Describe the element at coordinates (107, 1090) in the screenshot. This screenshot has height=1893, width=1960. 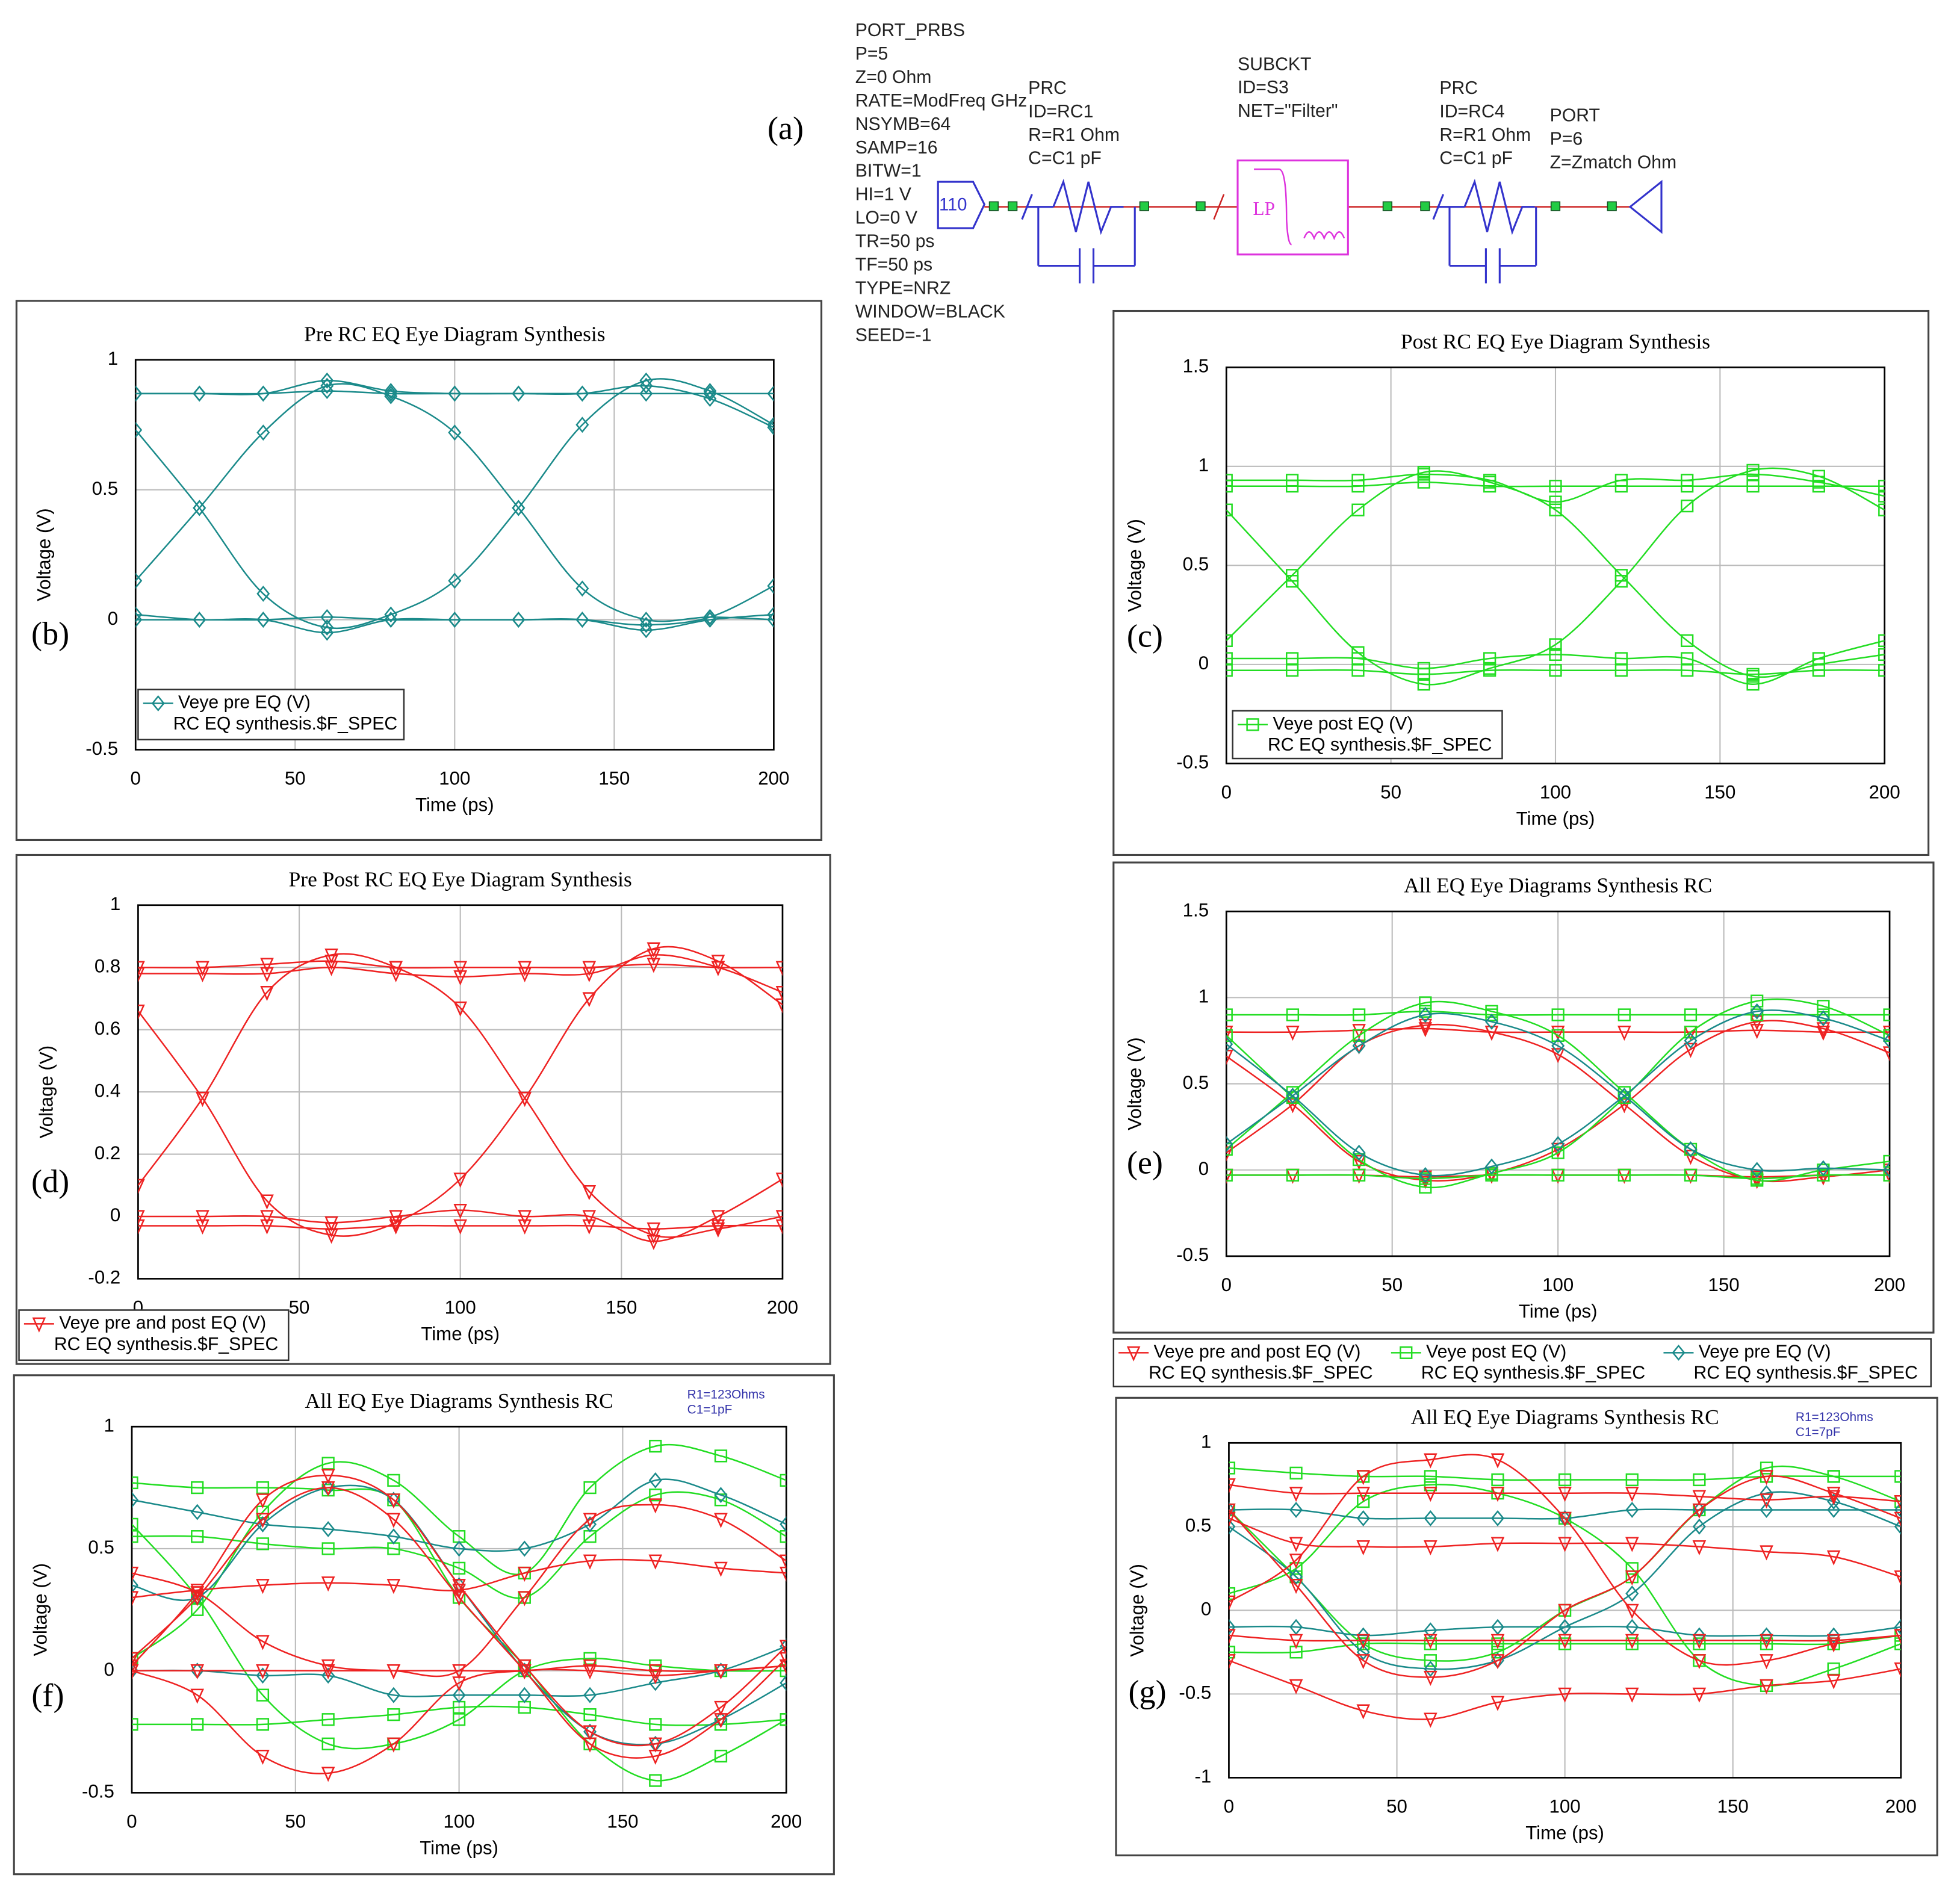
I see `y-tick-label: 0.4` at that location.